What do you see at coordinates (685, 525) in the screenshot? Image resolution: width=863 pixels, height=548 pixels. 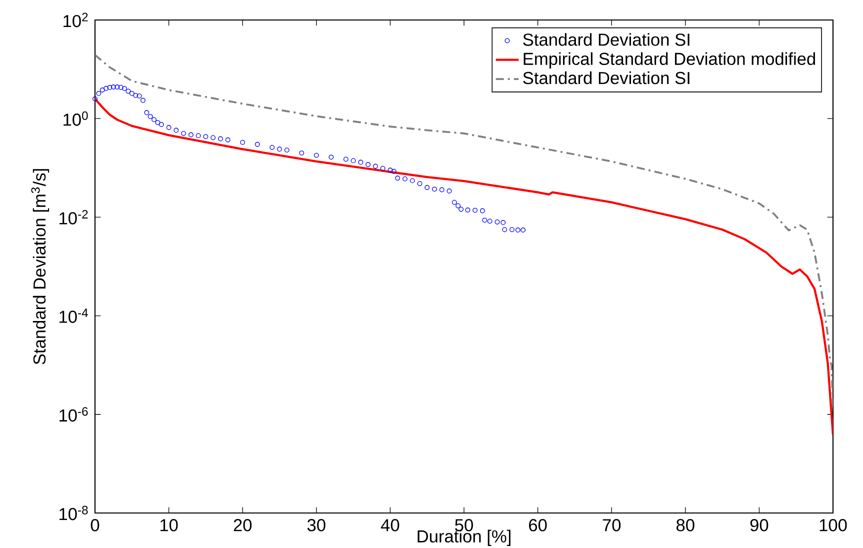 I see `x-tick-label: 80` at bounding box center [685, 525].